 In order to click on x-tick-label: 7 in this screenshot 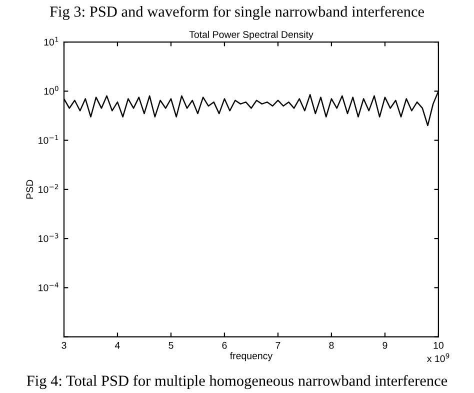, I will do `click(278, 345)`.